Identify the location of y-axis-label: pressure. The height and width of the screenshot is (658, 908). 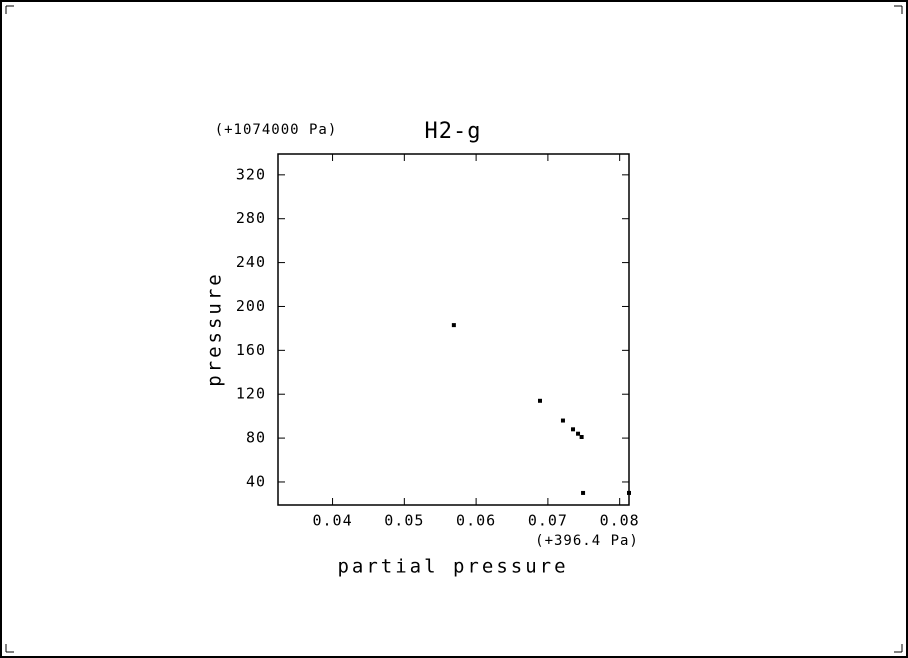
(215, 329).